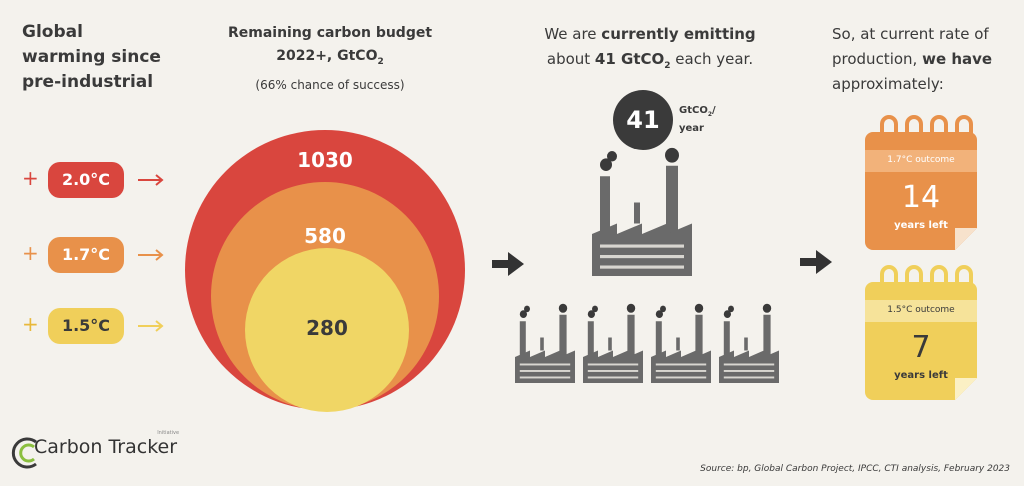 This screenshot has height=486, width=1024. I want to click on calendar-outcome: 1.7°C outcome, so click(921, 160).